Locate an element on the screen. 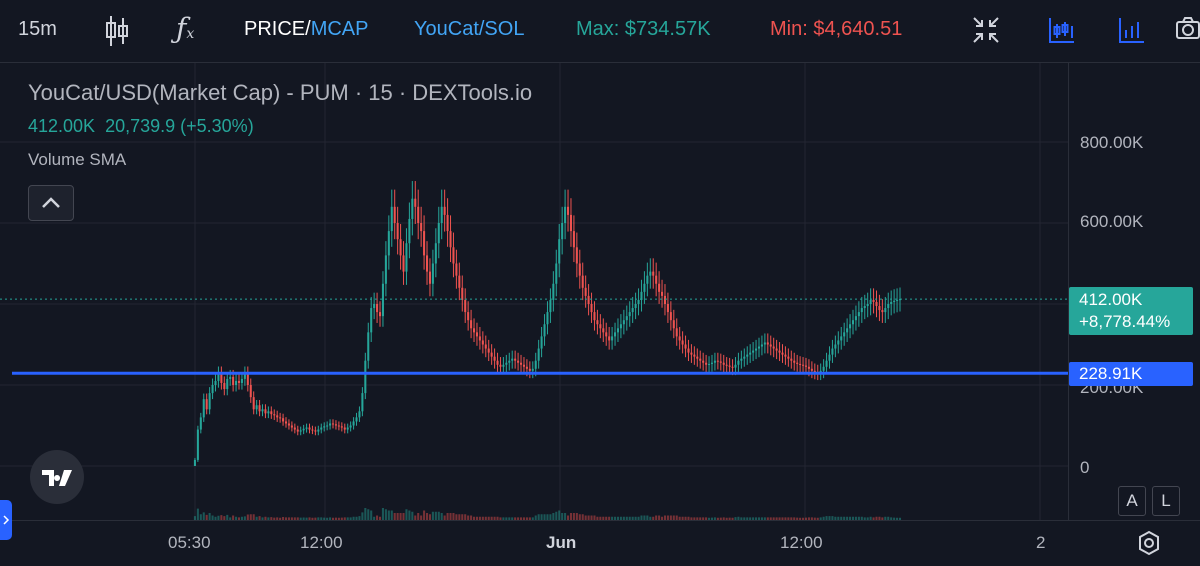 The image size is (1200, 566). horizontal-line-label: 228.91K is located at coordinates (1131, 374).